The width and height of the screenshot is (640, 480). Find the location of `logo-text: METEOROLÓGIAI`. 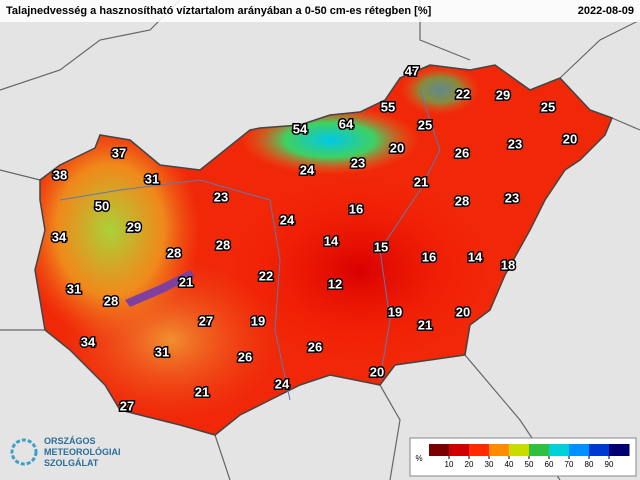

logo-text: METEOROLÓGIAI is located at coordinates (82, 451).